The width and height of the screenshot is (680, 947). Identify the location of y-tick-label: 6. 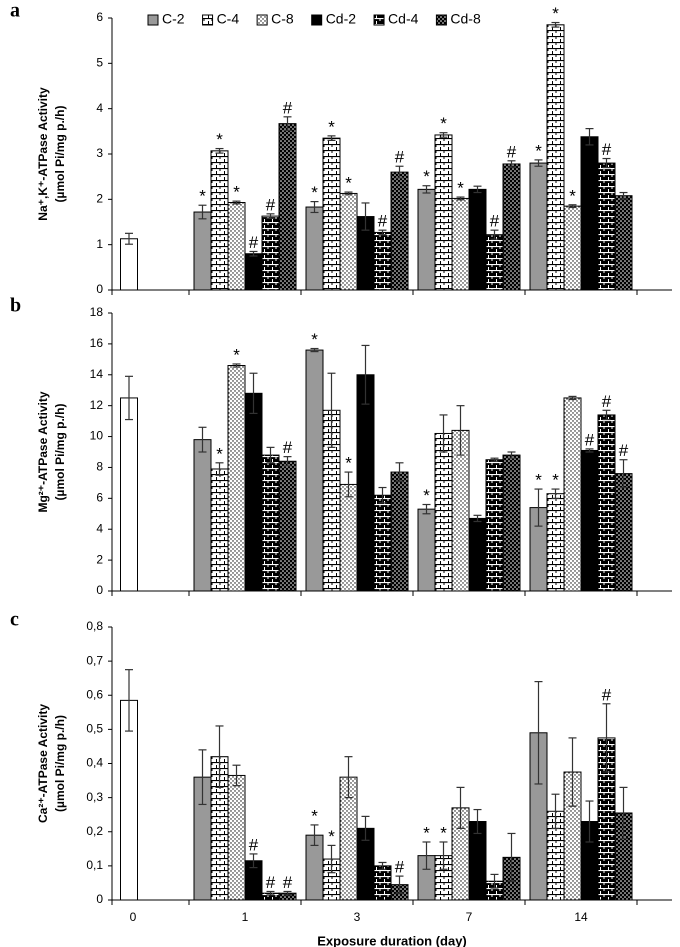
(99, 498).